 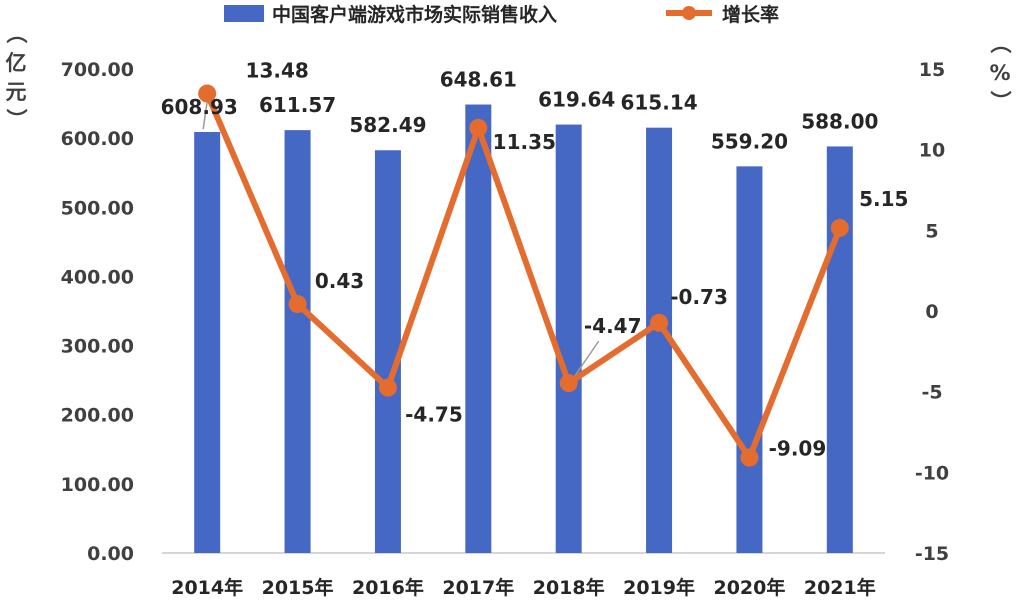 I want to click on left-tick-label: 700.00, so click(x=97, y=70).